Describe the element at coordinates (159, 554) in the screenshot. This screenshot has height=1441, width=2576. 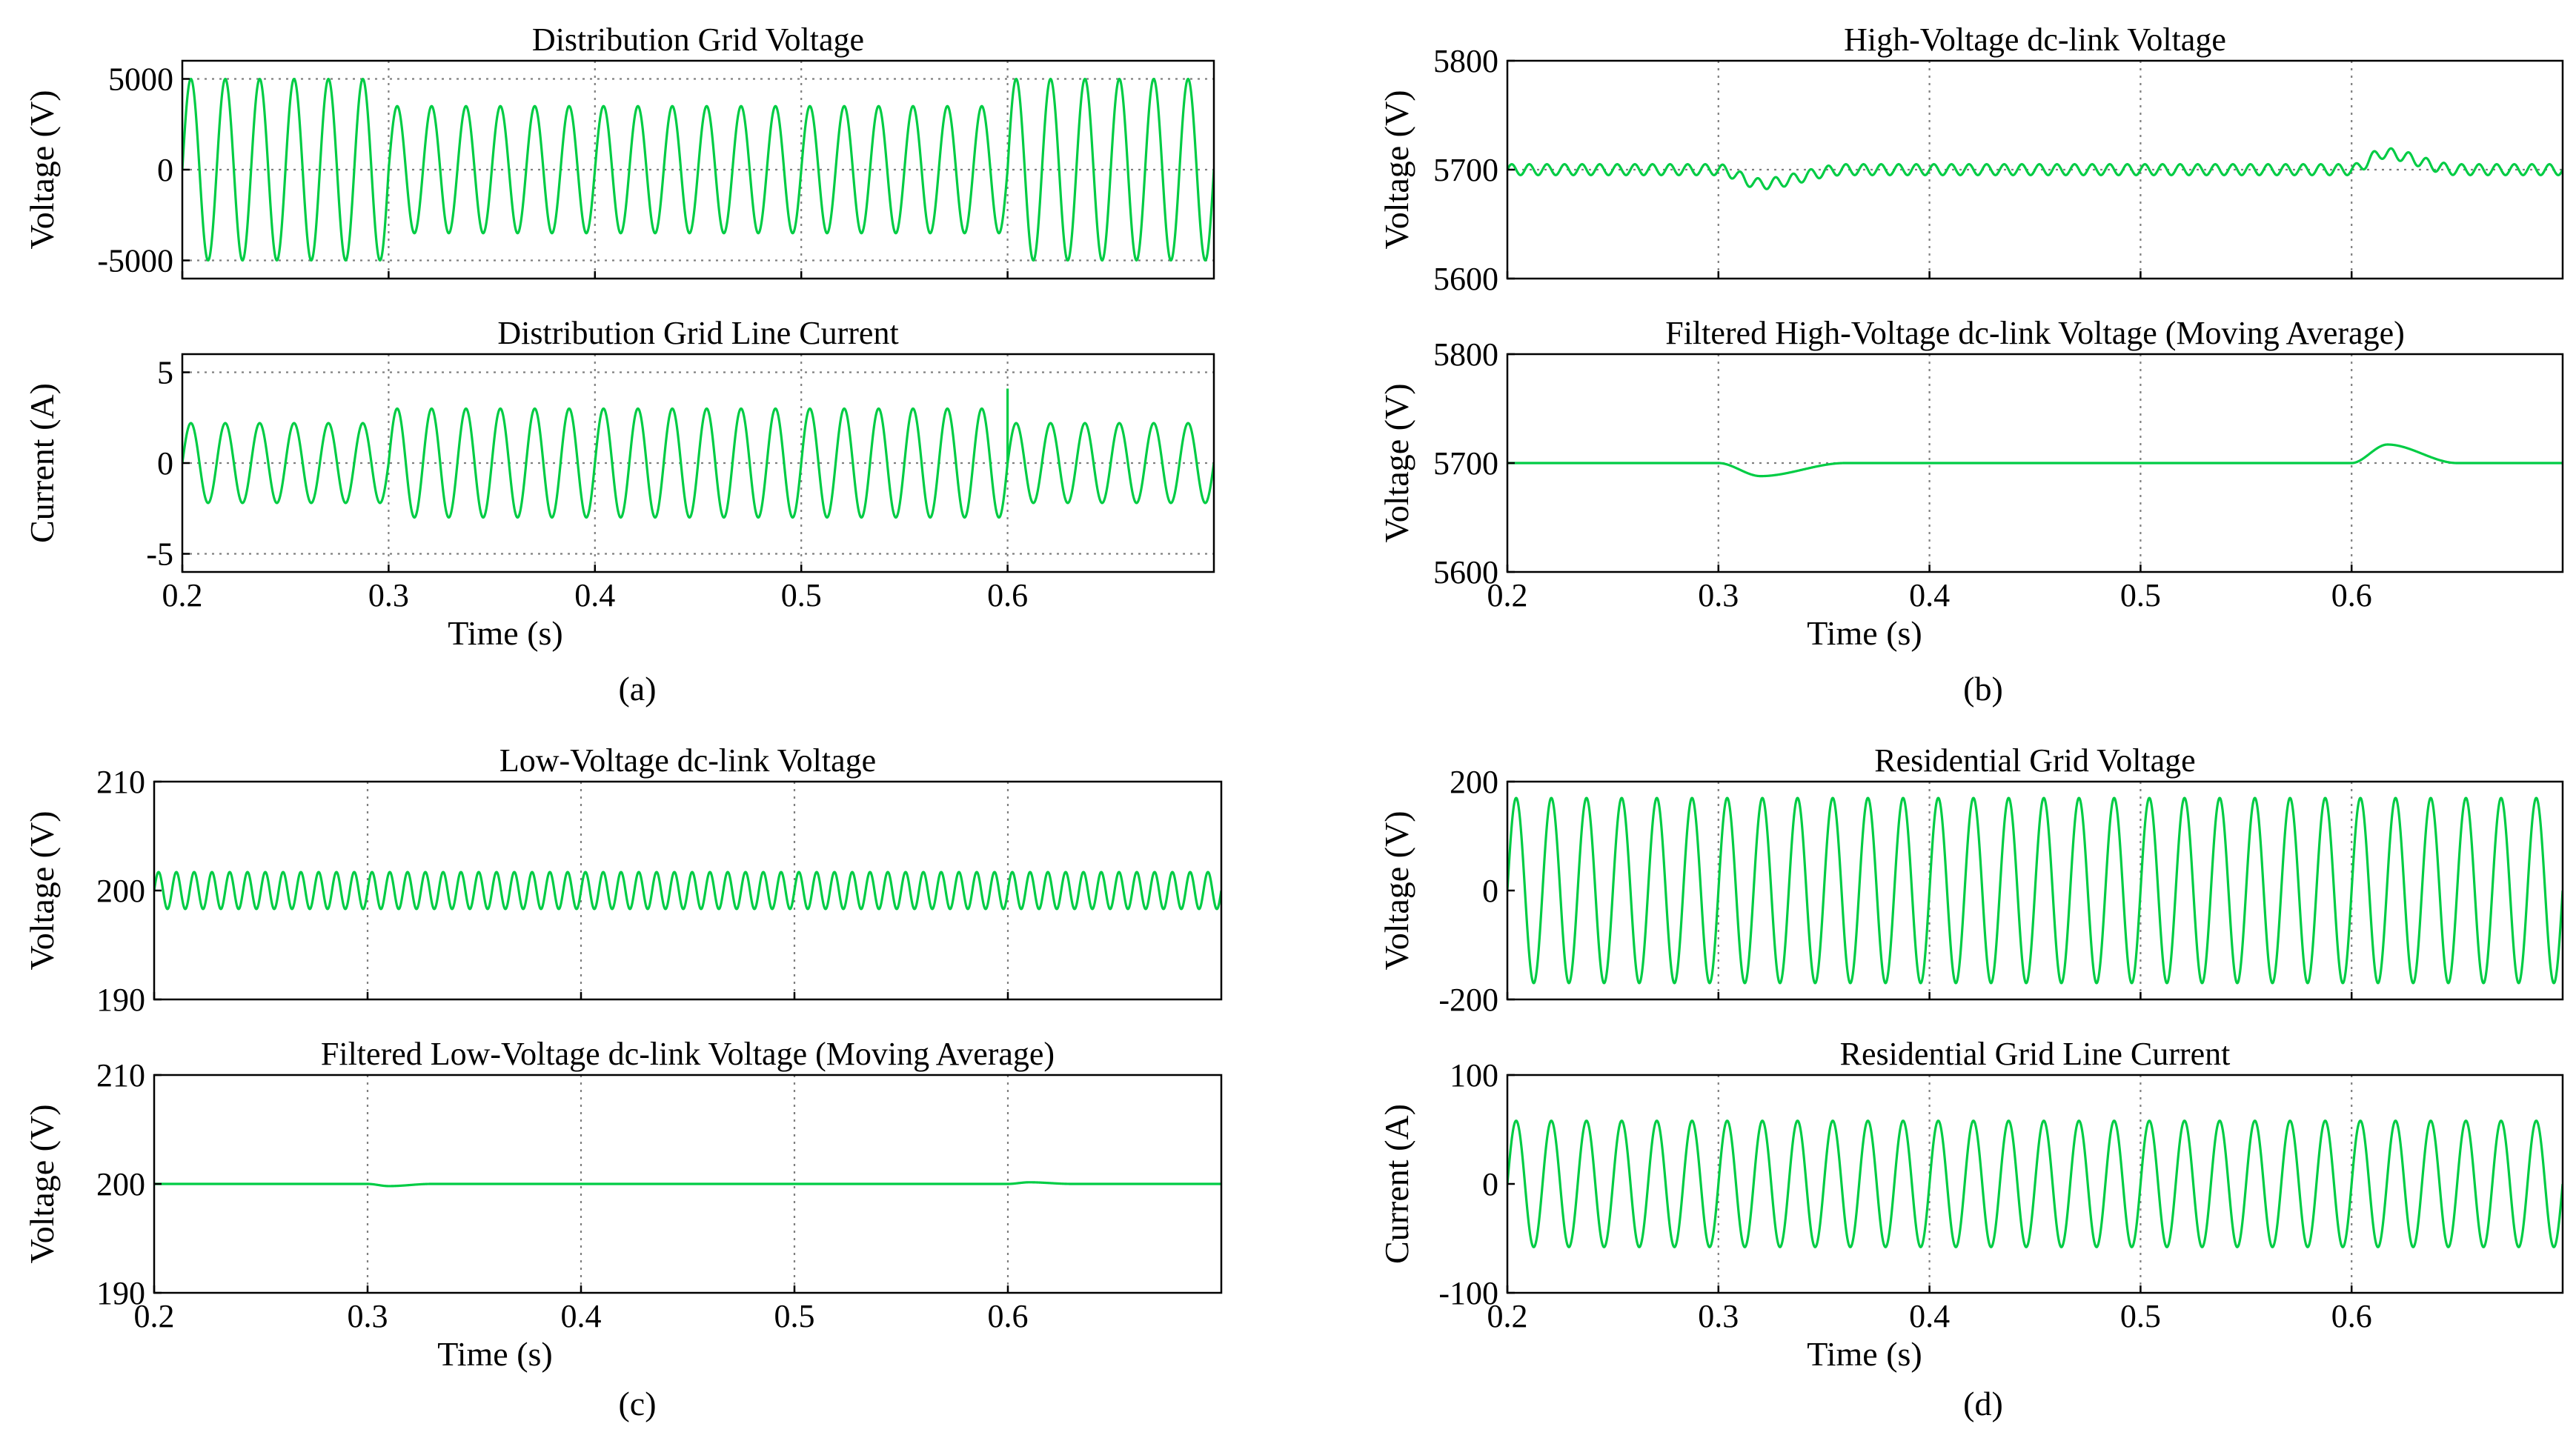
I see `y-tick-label: -5` at that location.